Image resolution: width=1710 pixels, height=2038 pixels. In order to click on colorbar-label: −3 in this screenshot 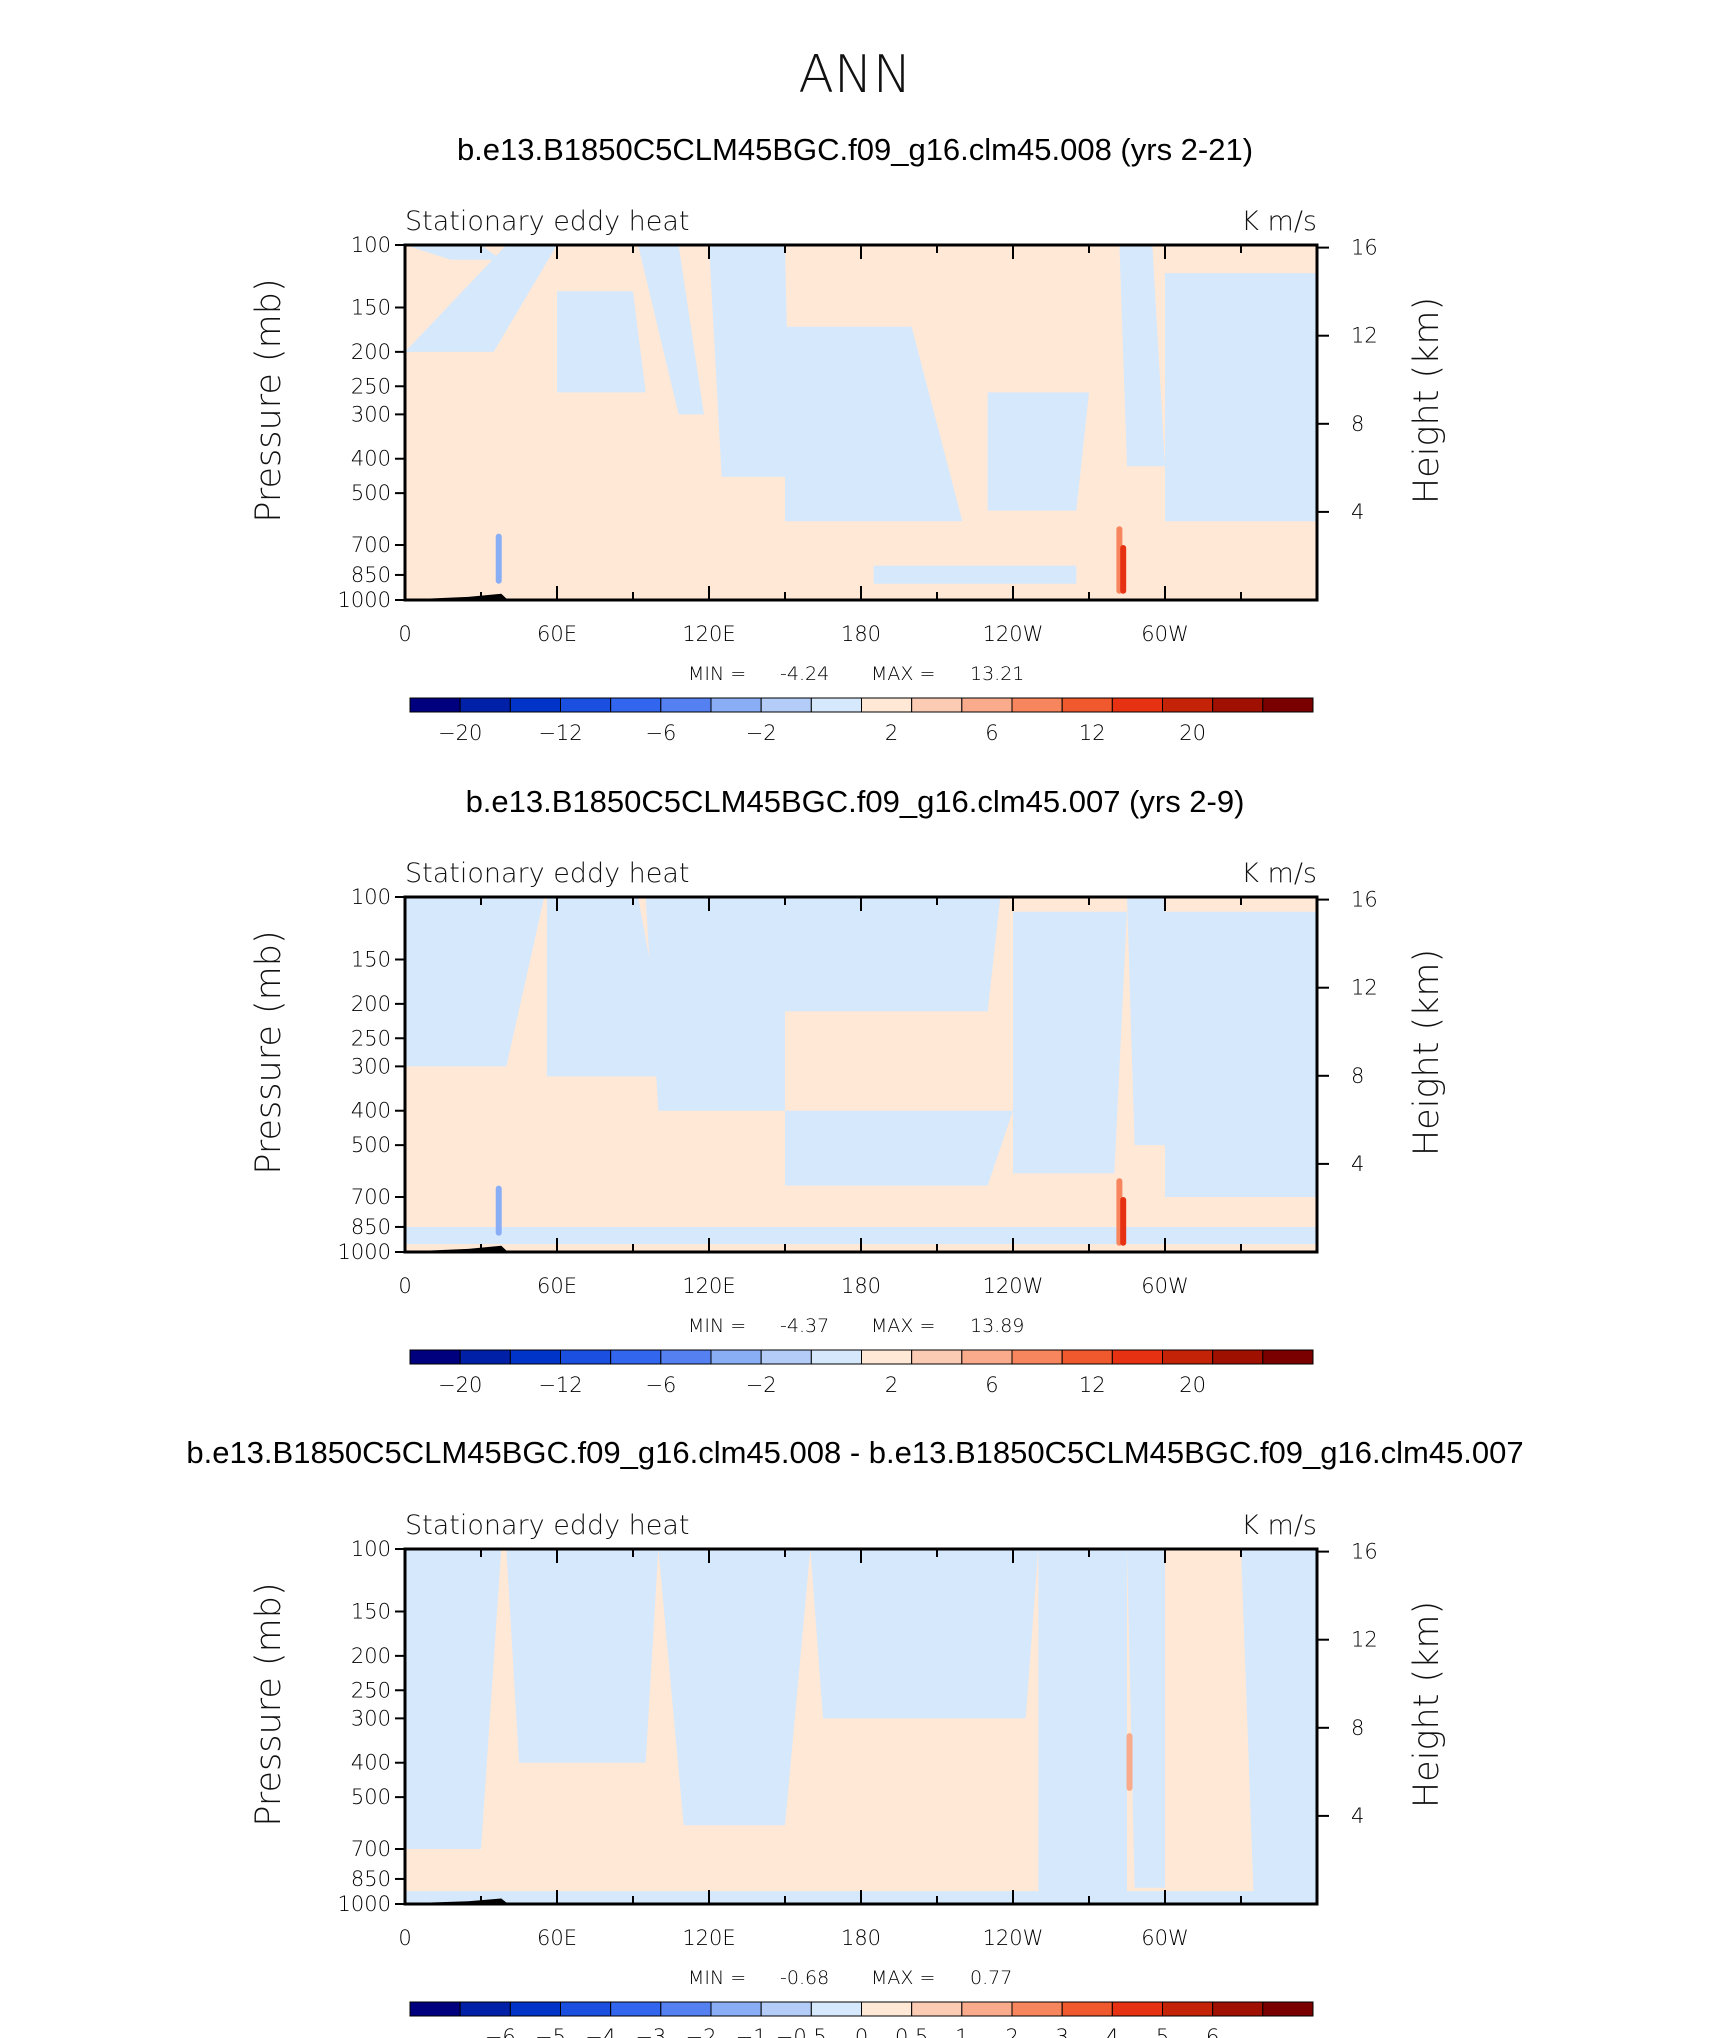, I will do `click(650, 2031)`.